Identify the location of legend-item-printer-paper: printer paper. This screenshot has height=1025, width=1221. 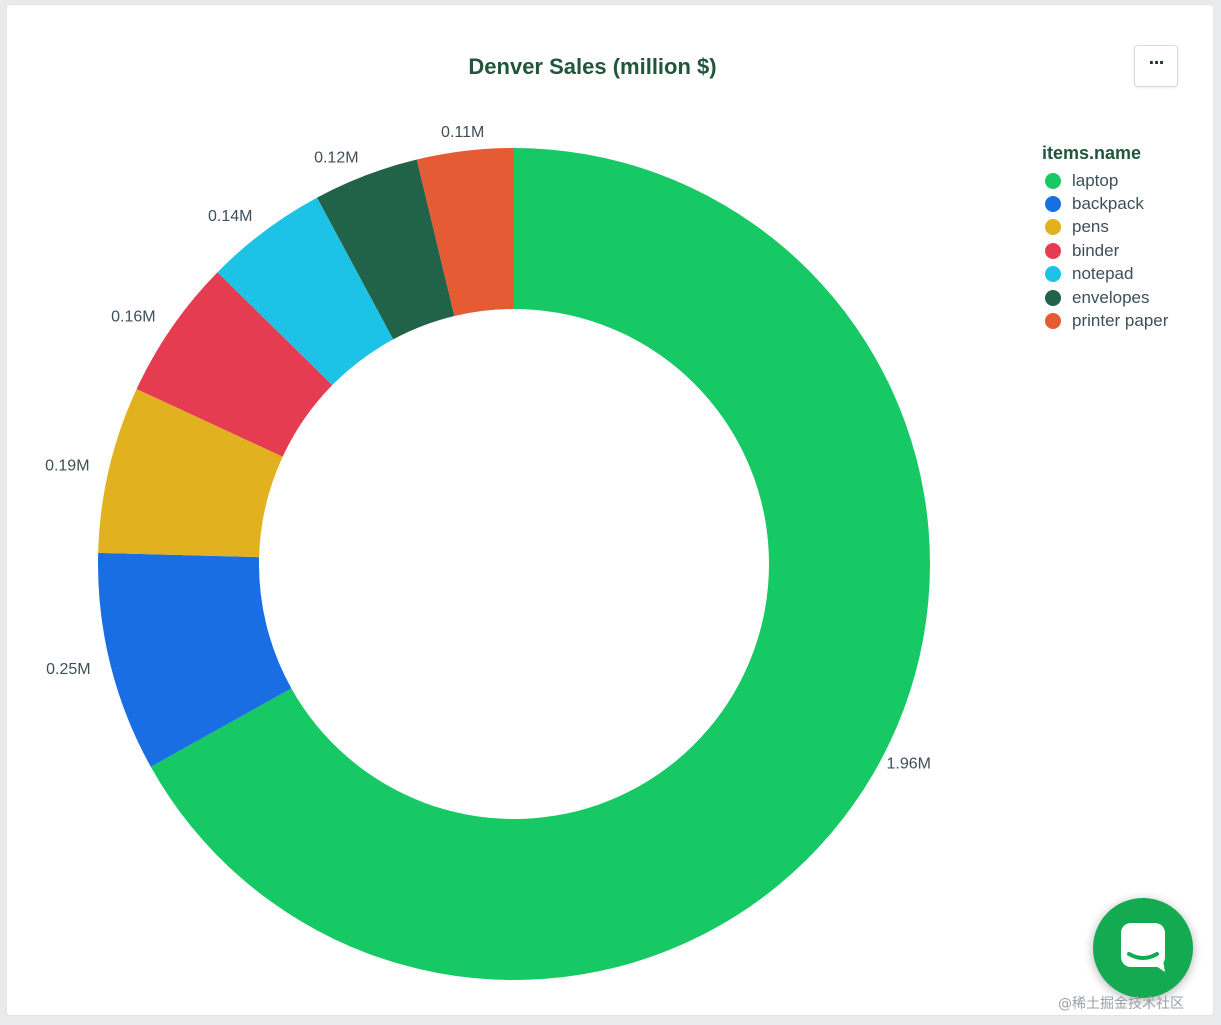
(1105, 320).